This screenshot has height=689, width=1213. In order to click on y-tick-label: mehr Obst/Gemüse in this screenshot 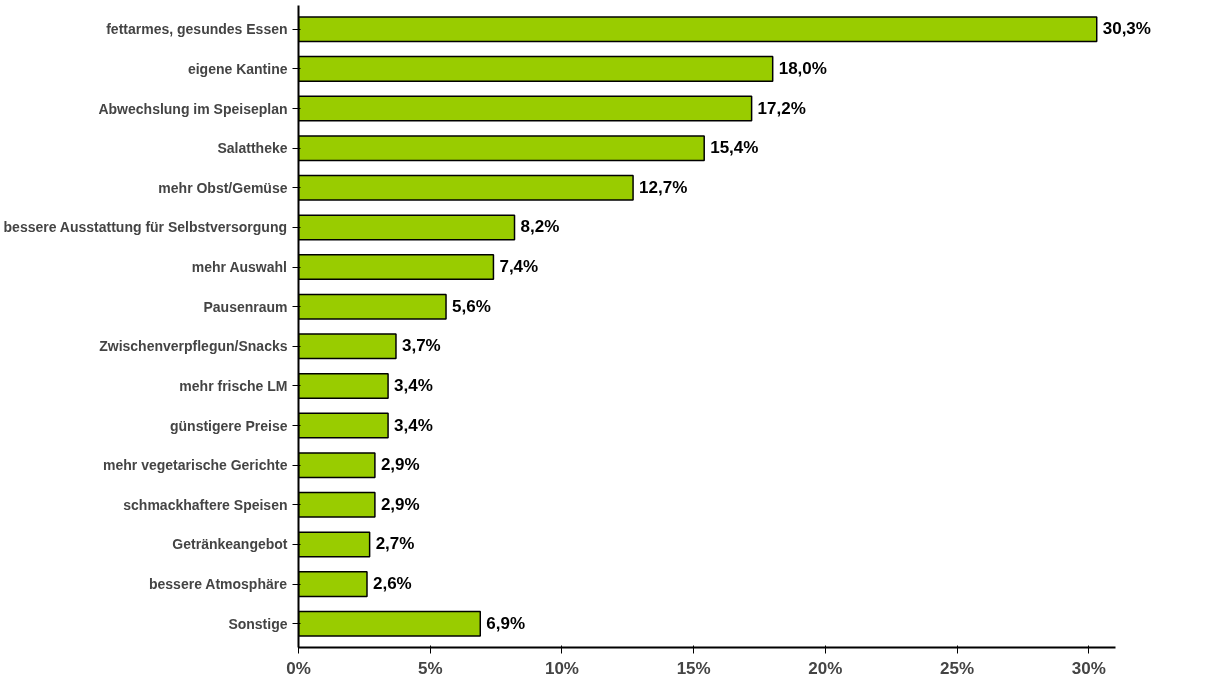, I will do `click(223, 187)`.